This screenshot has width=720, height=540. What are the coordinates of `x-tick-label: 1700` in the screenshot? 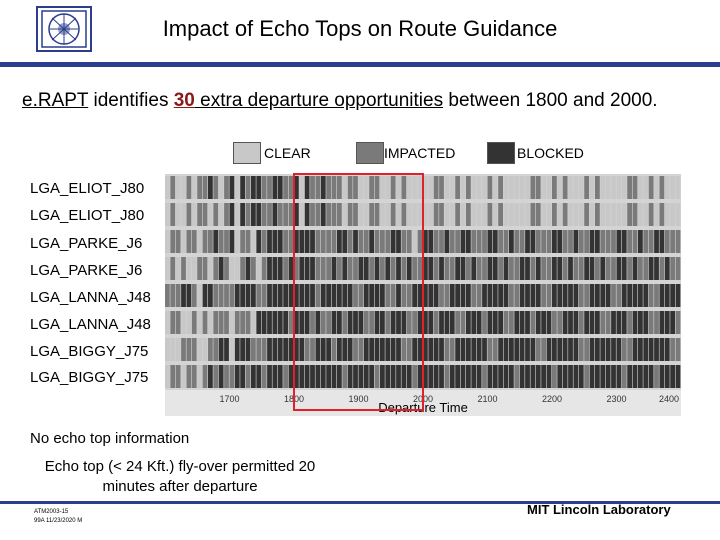 It's located at (229, 399).